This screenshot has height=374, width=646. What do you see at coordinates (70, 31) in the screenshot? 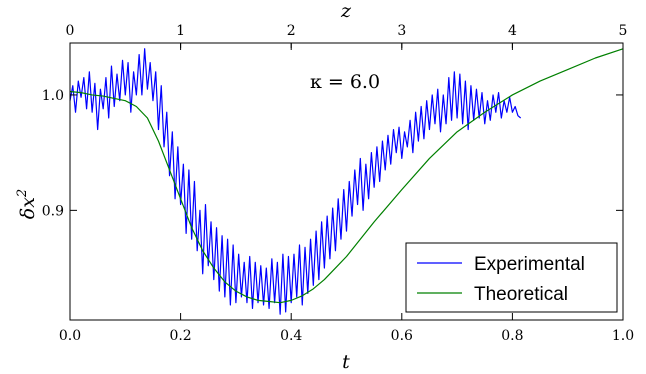
I see `top-tick-label: 0` at bounding box center [70, 31].